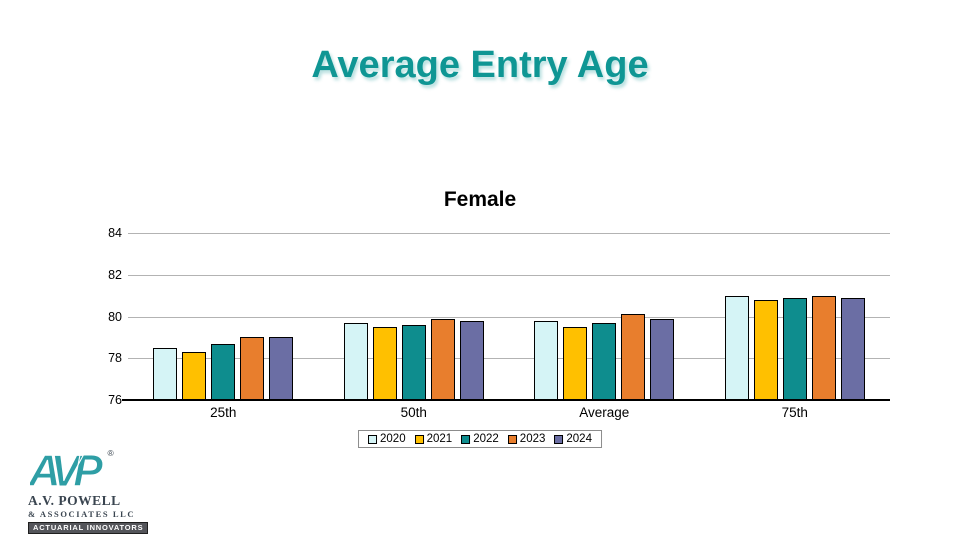  I want to click on legend-item-2021: 2021, so click(433, 439).